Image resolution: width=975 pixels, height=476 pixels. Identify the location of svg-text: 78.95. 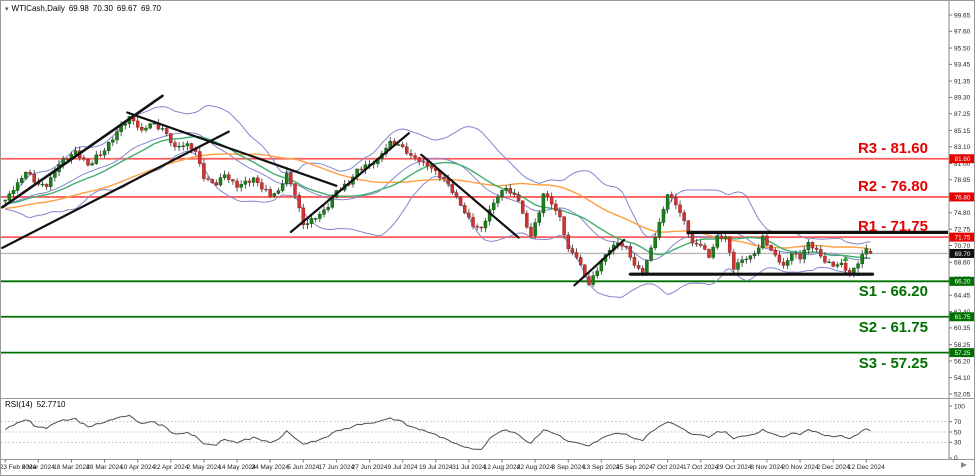
(962, 180).